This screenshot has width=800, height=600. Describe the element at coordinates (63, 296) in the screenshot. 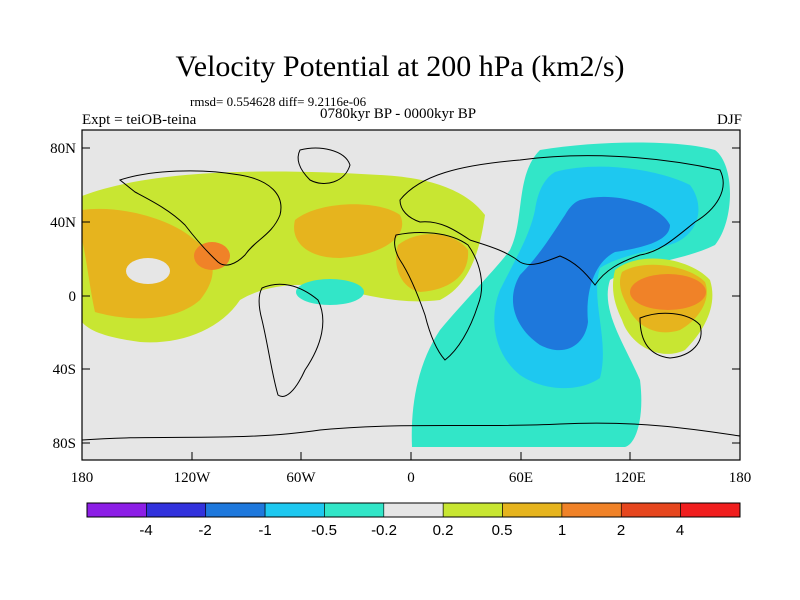

I see `lat-labels: 80N 40N 0 40S 80S` at that location.